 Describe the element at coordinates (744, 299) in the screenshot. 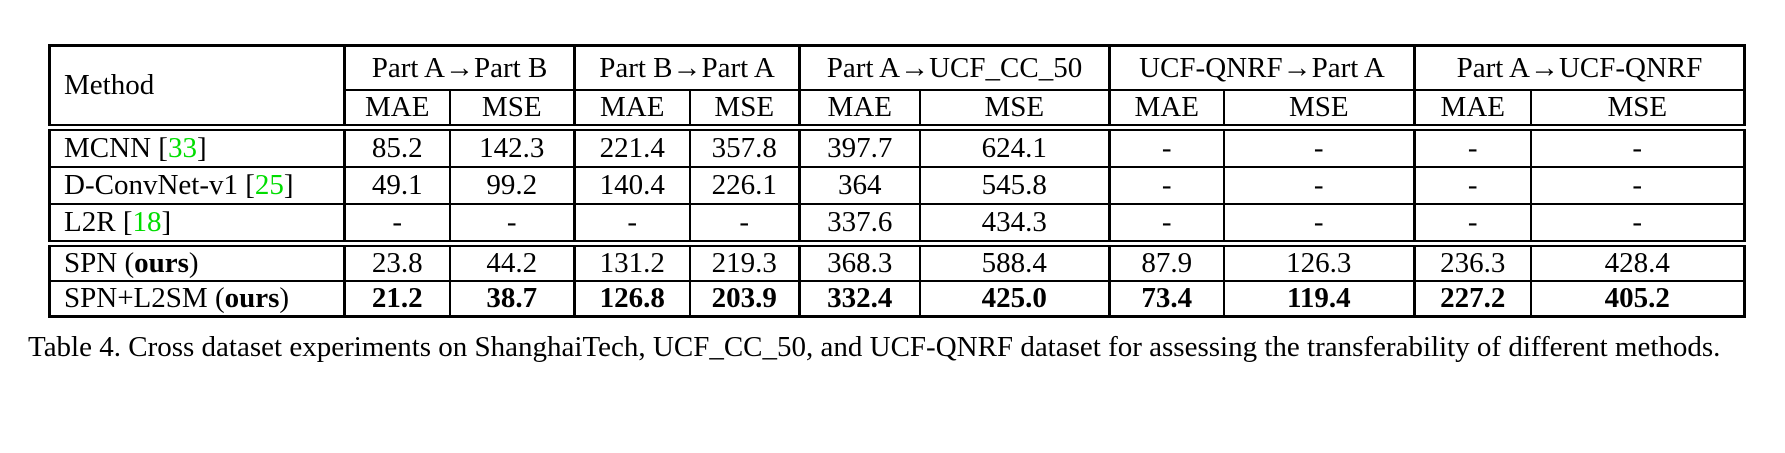

I see `value-cell: 203.9` at that location.